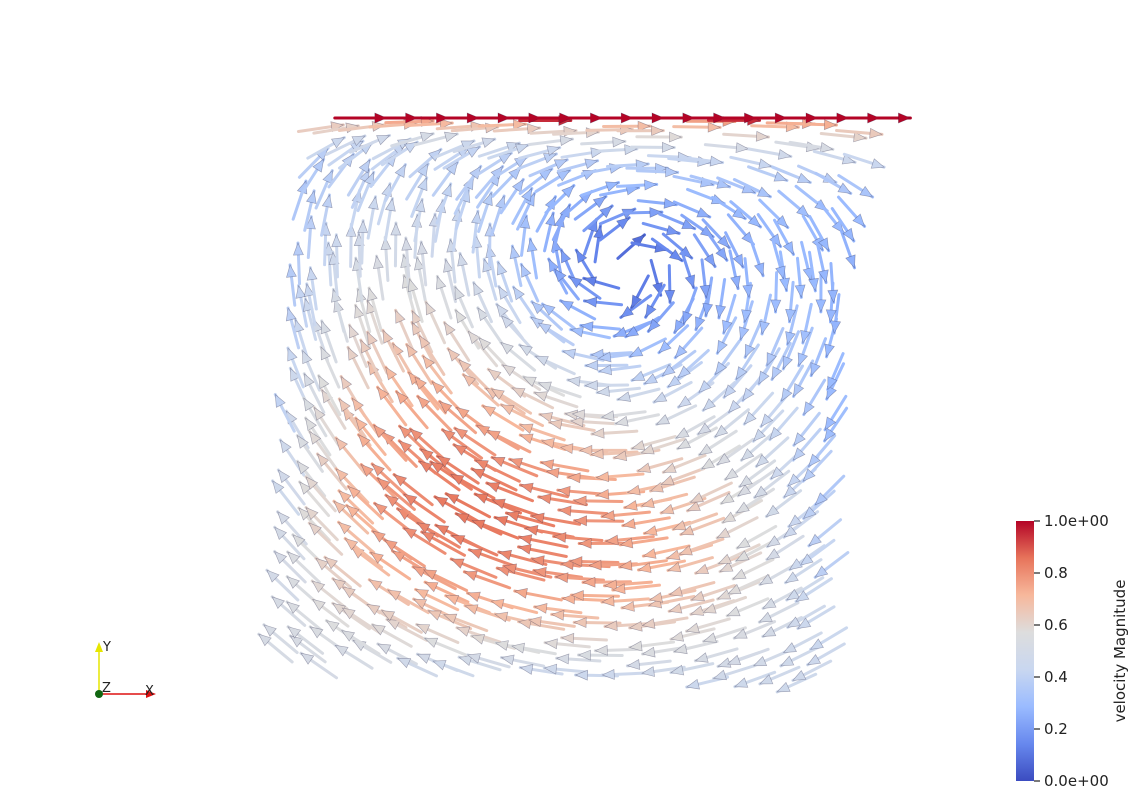 The width and height of the screenshot is (1132, 795). What do you see at coordinates (1056, 625) in the screenshot?
I see `colorbar-tick-label: 0.6` at bounding box center [1056, 625].